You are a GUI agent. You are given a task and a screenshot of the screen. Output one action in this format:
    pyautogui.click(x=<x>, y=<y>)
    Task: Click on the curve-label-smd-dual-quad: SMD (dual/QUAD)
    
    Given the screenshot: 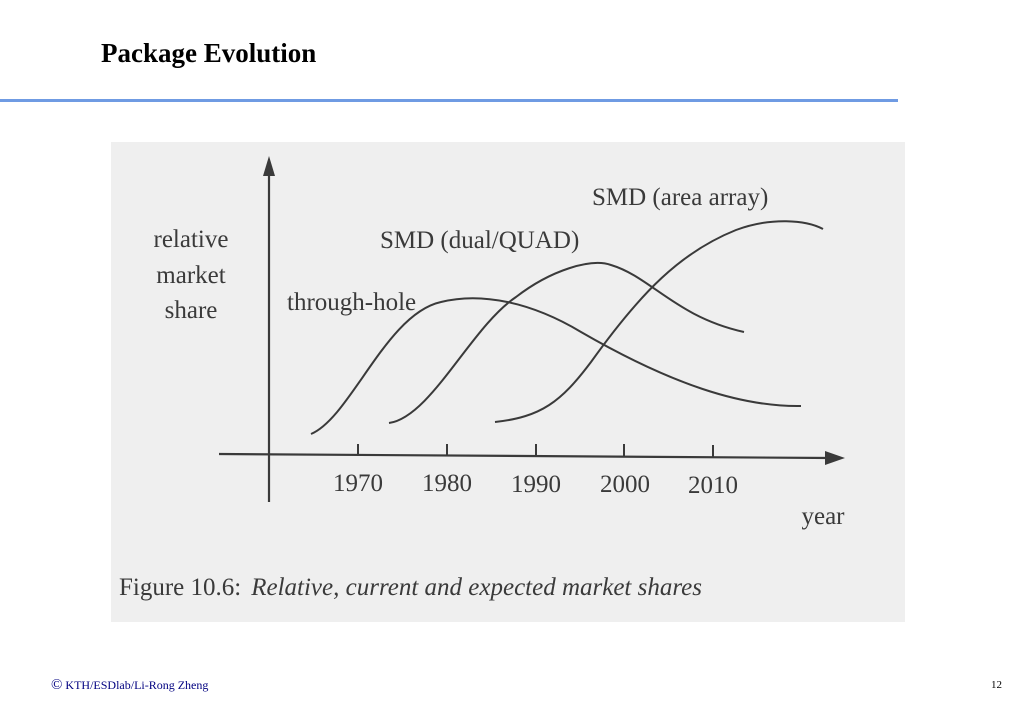 What is the action you would take?
    pyautogui.click(x=479, y=240)
    